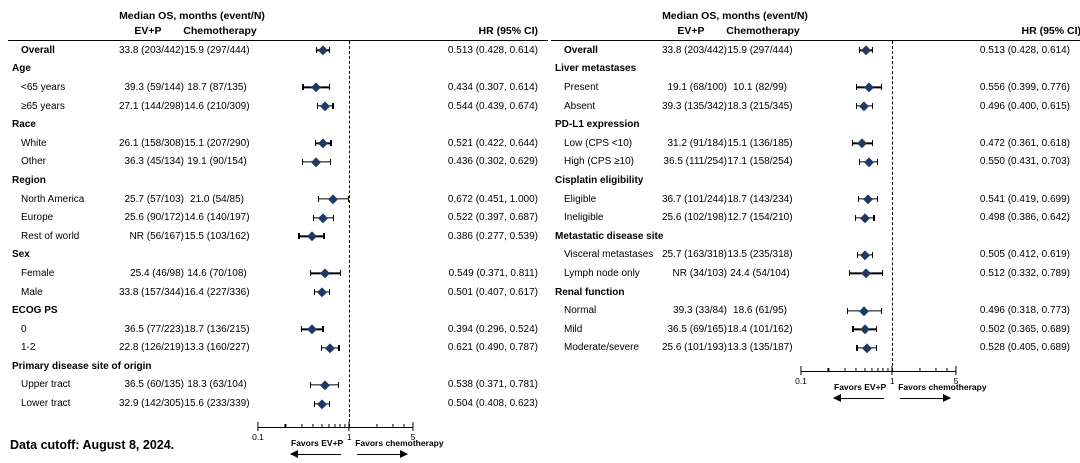  I want to click on reference-line, so click(350, 234).